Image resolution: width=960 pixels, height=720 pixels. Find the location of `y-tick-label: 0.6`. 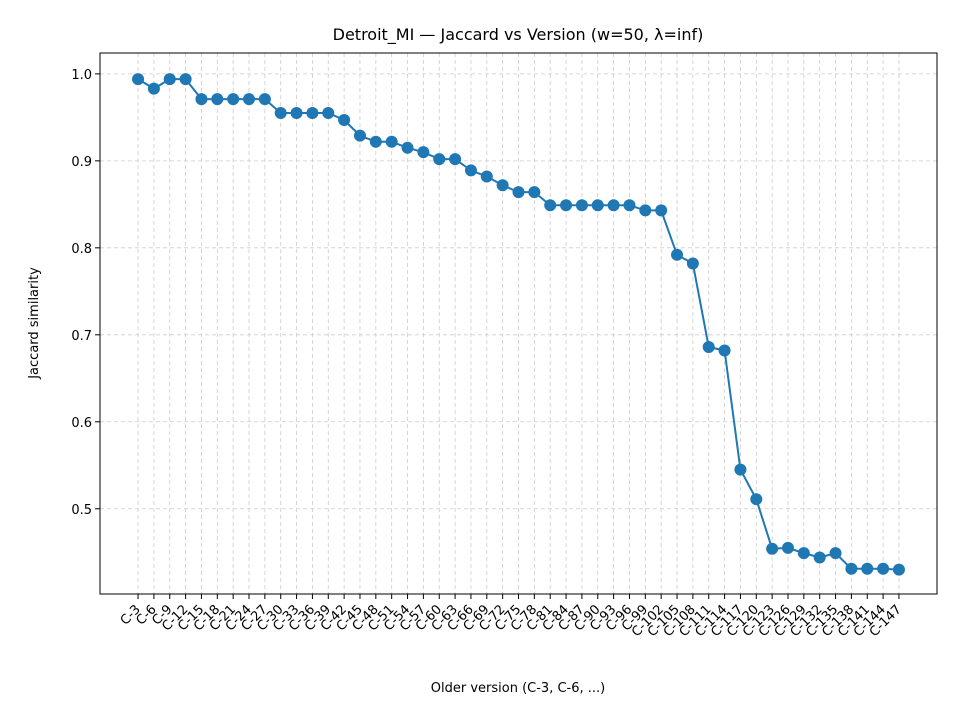

y-tick-label: 0.6 is located at coordinates (81, 423).